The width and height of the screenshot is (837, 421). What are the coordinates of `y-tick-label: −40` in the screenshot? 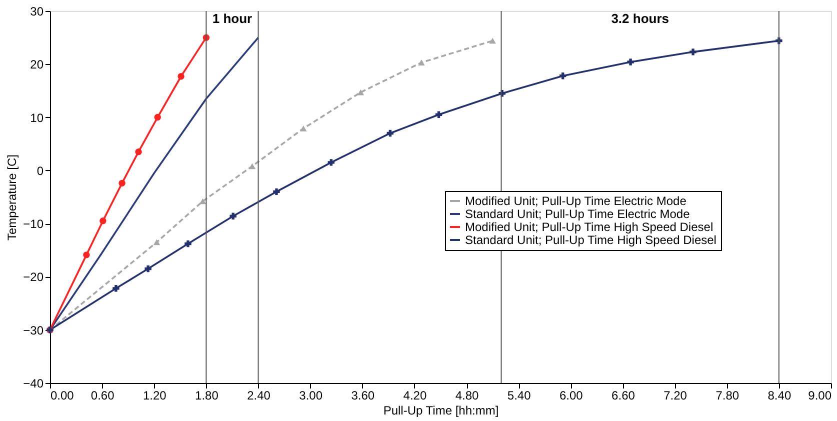 It's located at (33, 383).